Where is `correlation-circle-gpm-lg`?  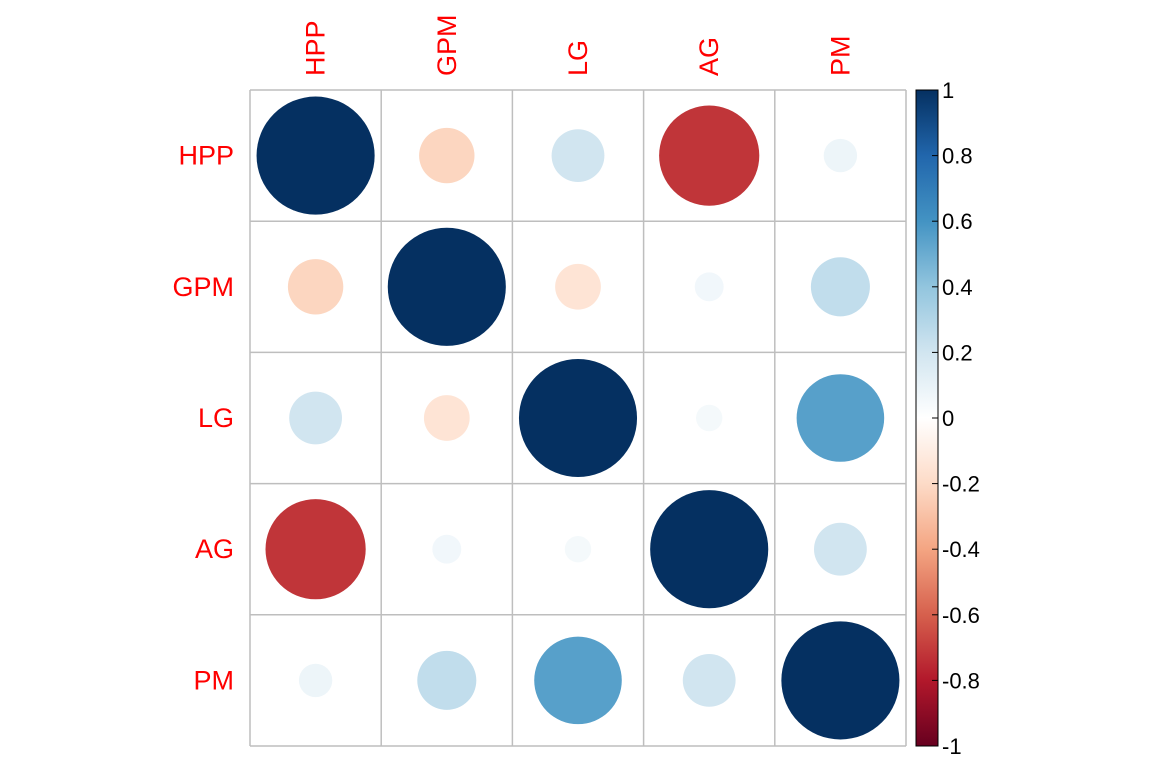
correlation-circle-gpm-lg is located at coordinates (578, 286).